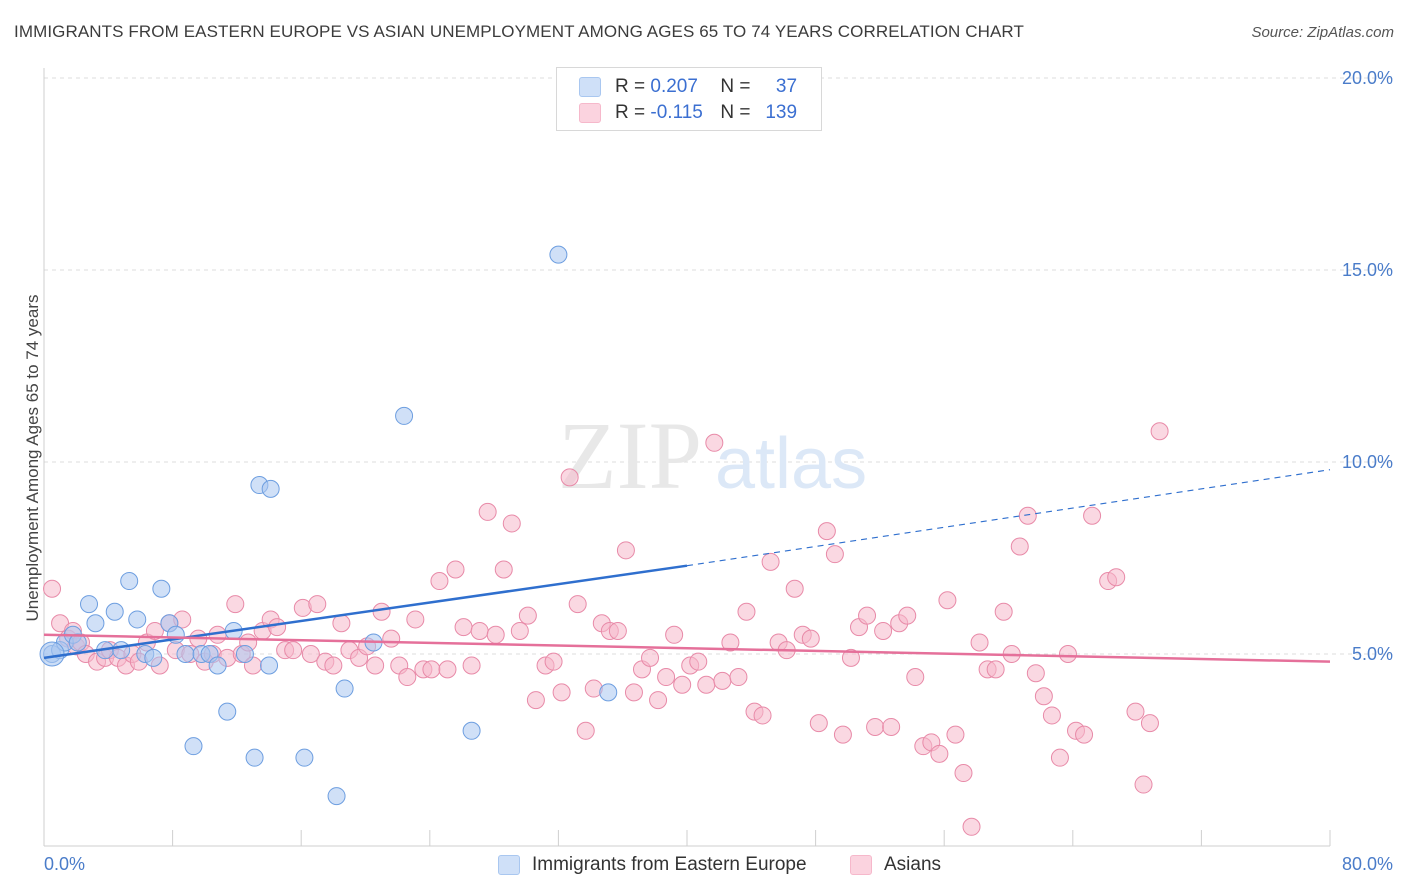 This screenshot has height=892, width=1406. What do you see at coordinates (687, 648) in the screenshot?
I see `asians-trend-line` at bounding box center [687, 648].